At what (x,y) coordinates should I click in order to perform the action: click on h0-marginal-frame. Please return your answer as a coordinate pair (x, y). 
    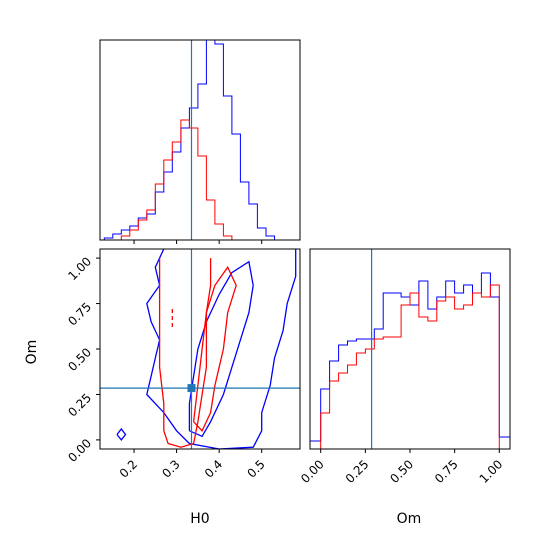
    Looking at the image, I should click on (200, 140).